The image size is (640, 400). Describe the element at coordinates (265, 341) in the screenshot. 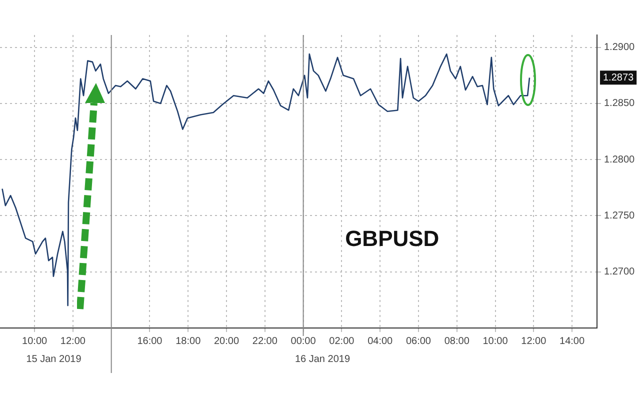

I see `x-tick-label: 22:00` at that location.